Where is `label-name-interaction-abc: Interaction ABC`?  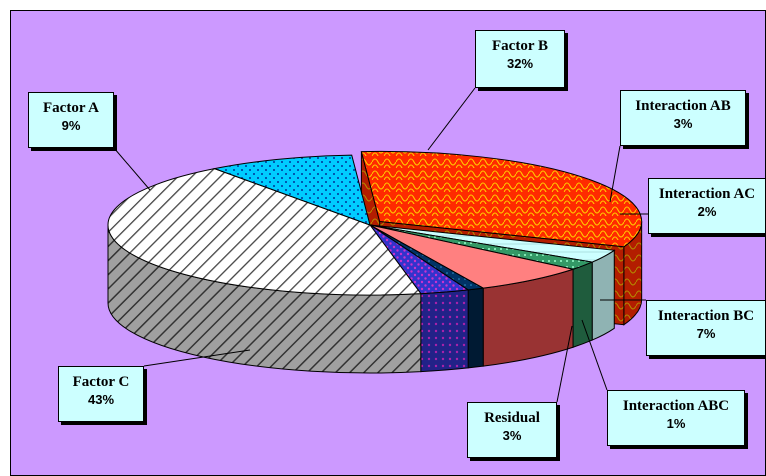 label-name-interaction-abc: Interaction ABC is located at coordinates (676, 406).